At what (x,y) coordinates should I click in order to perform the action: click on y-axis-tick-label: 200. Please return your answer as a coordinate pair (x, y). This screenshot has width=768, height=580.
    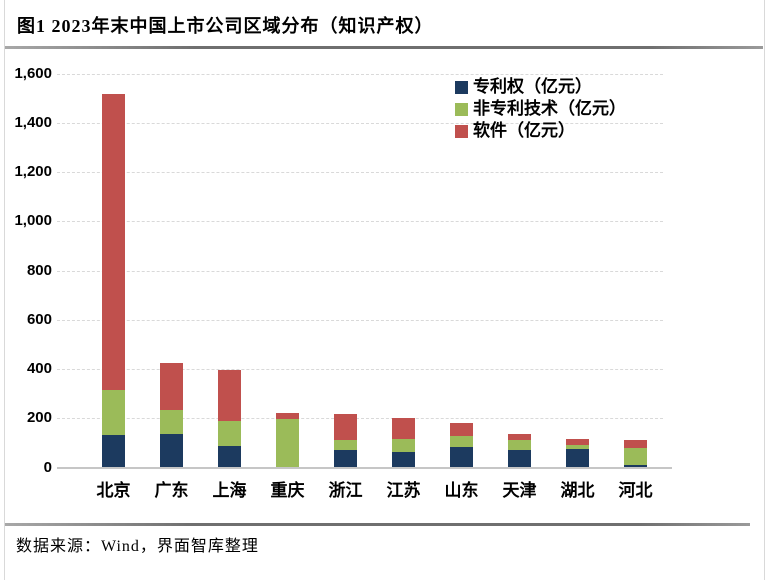
    Looking at the image, I should click on (39, 418).